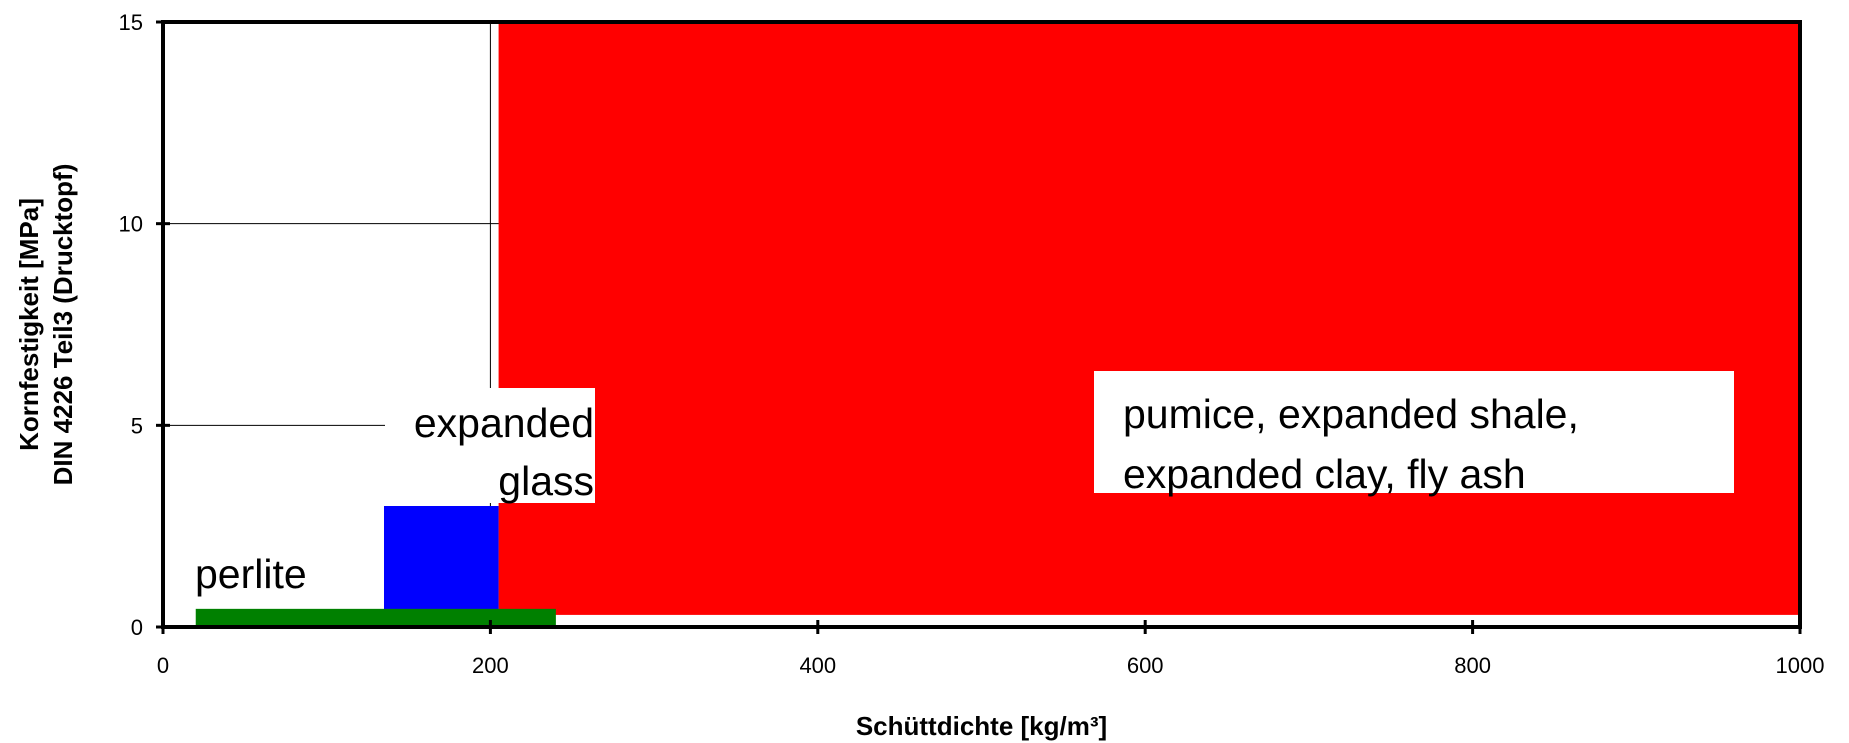 This screenshot has height=743, width=1849. What do you see at coordinates (490, 665) in the screenshot?
I see `x-tick-label-200: 200` at bounding box center [490, 665].